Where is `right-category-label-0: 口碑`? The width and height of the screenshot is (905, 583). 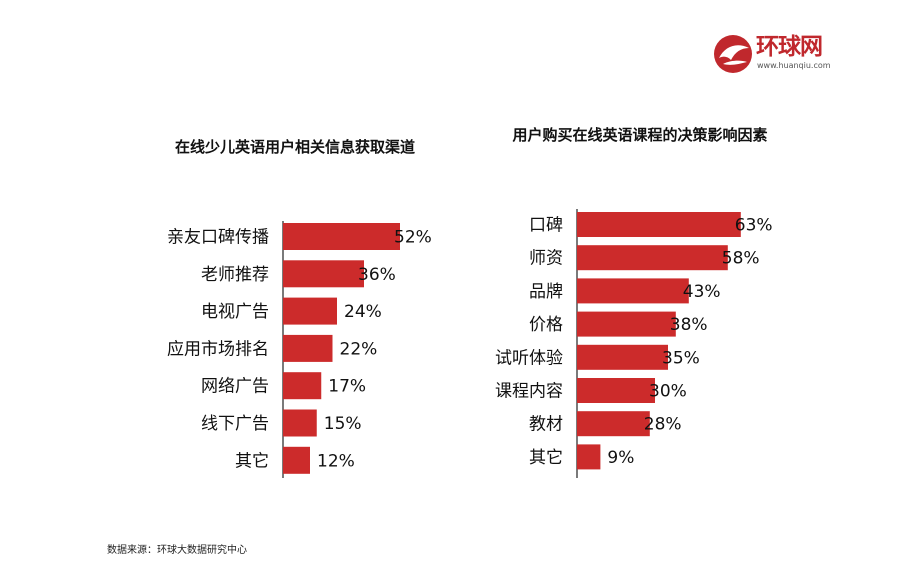 right-category-label-0: 口碑 is located at coordinates (546, 226).